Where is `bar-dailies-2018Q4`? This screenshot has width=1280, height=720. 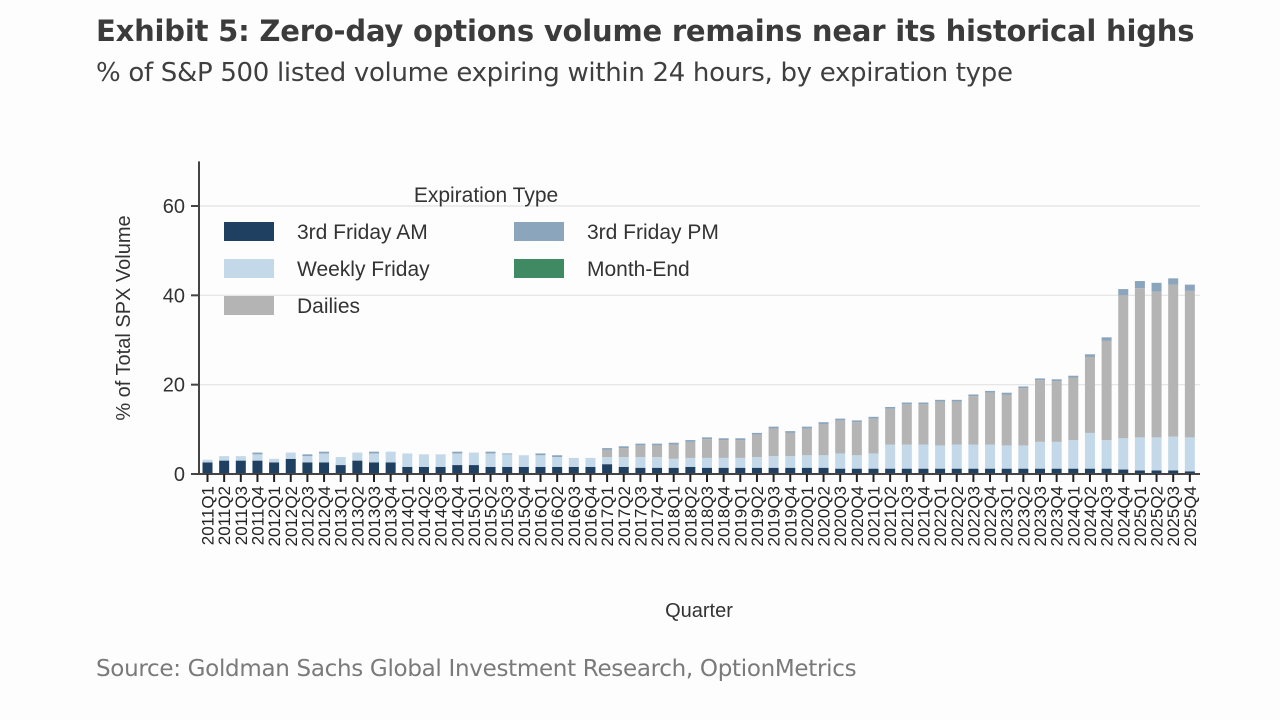 bar-dailies-2018Q4 is located at coordinates (723, 449).